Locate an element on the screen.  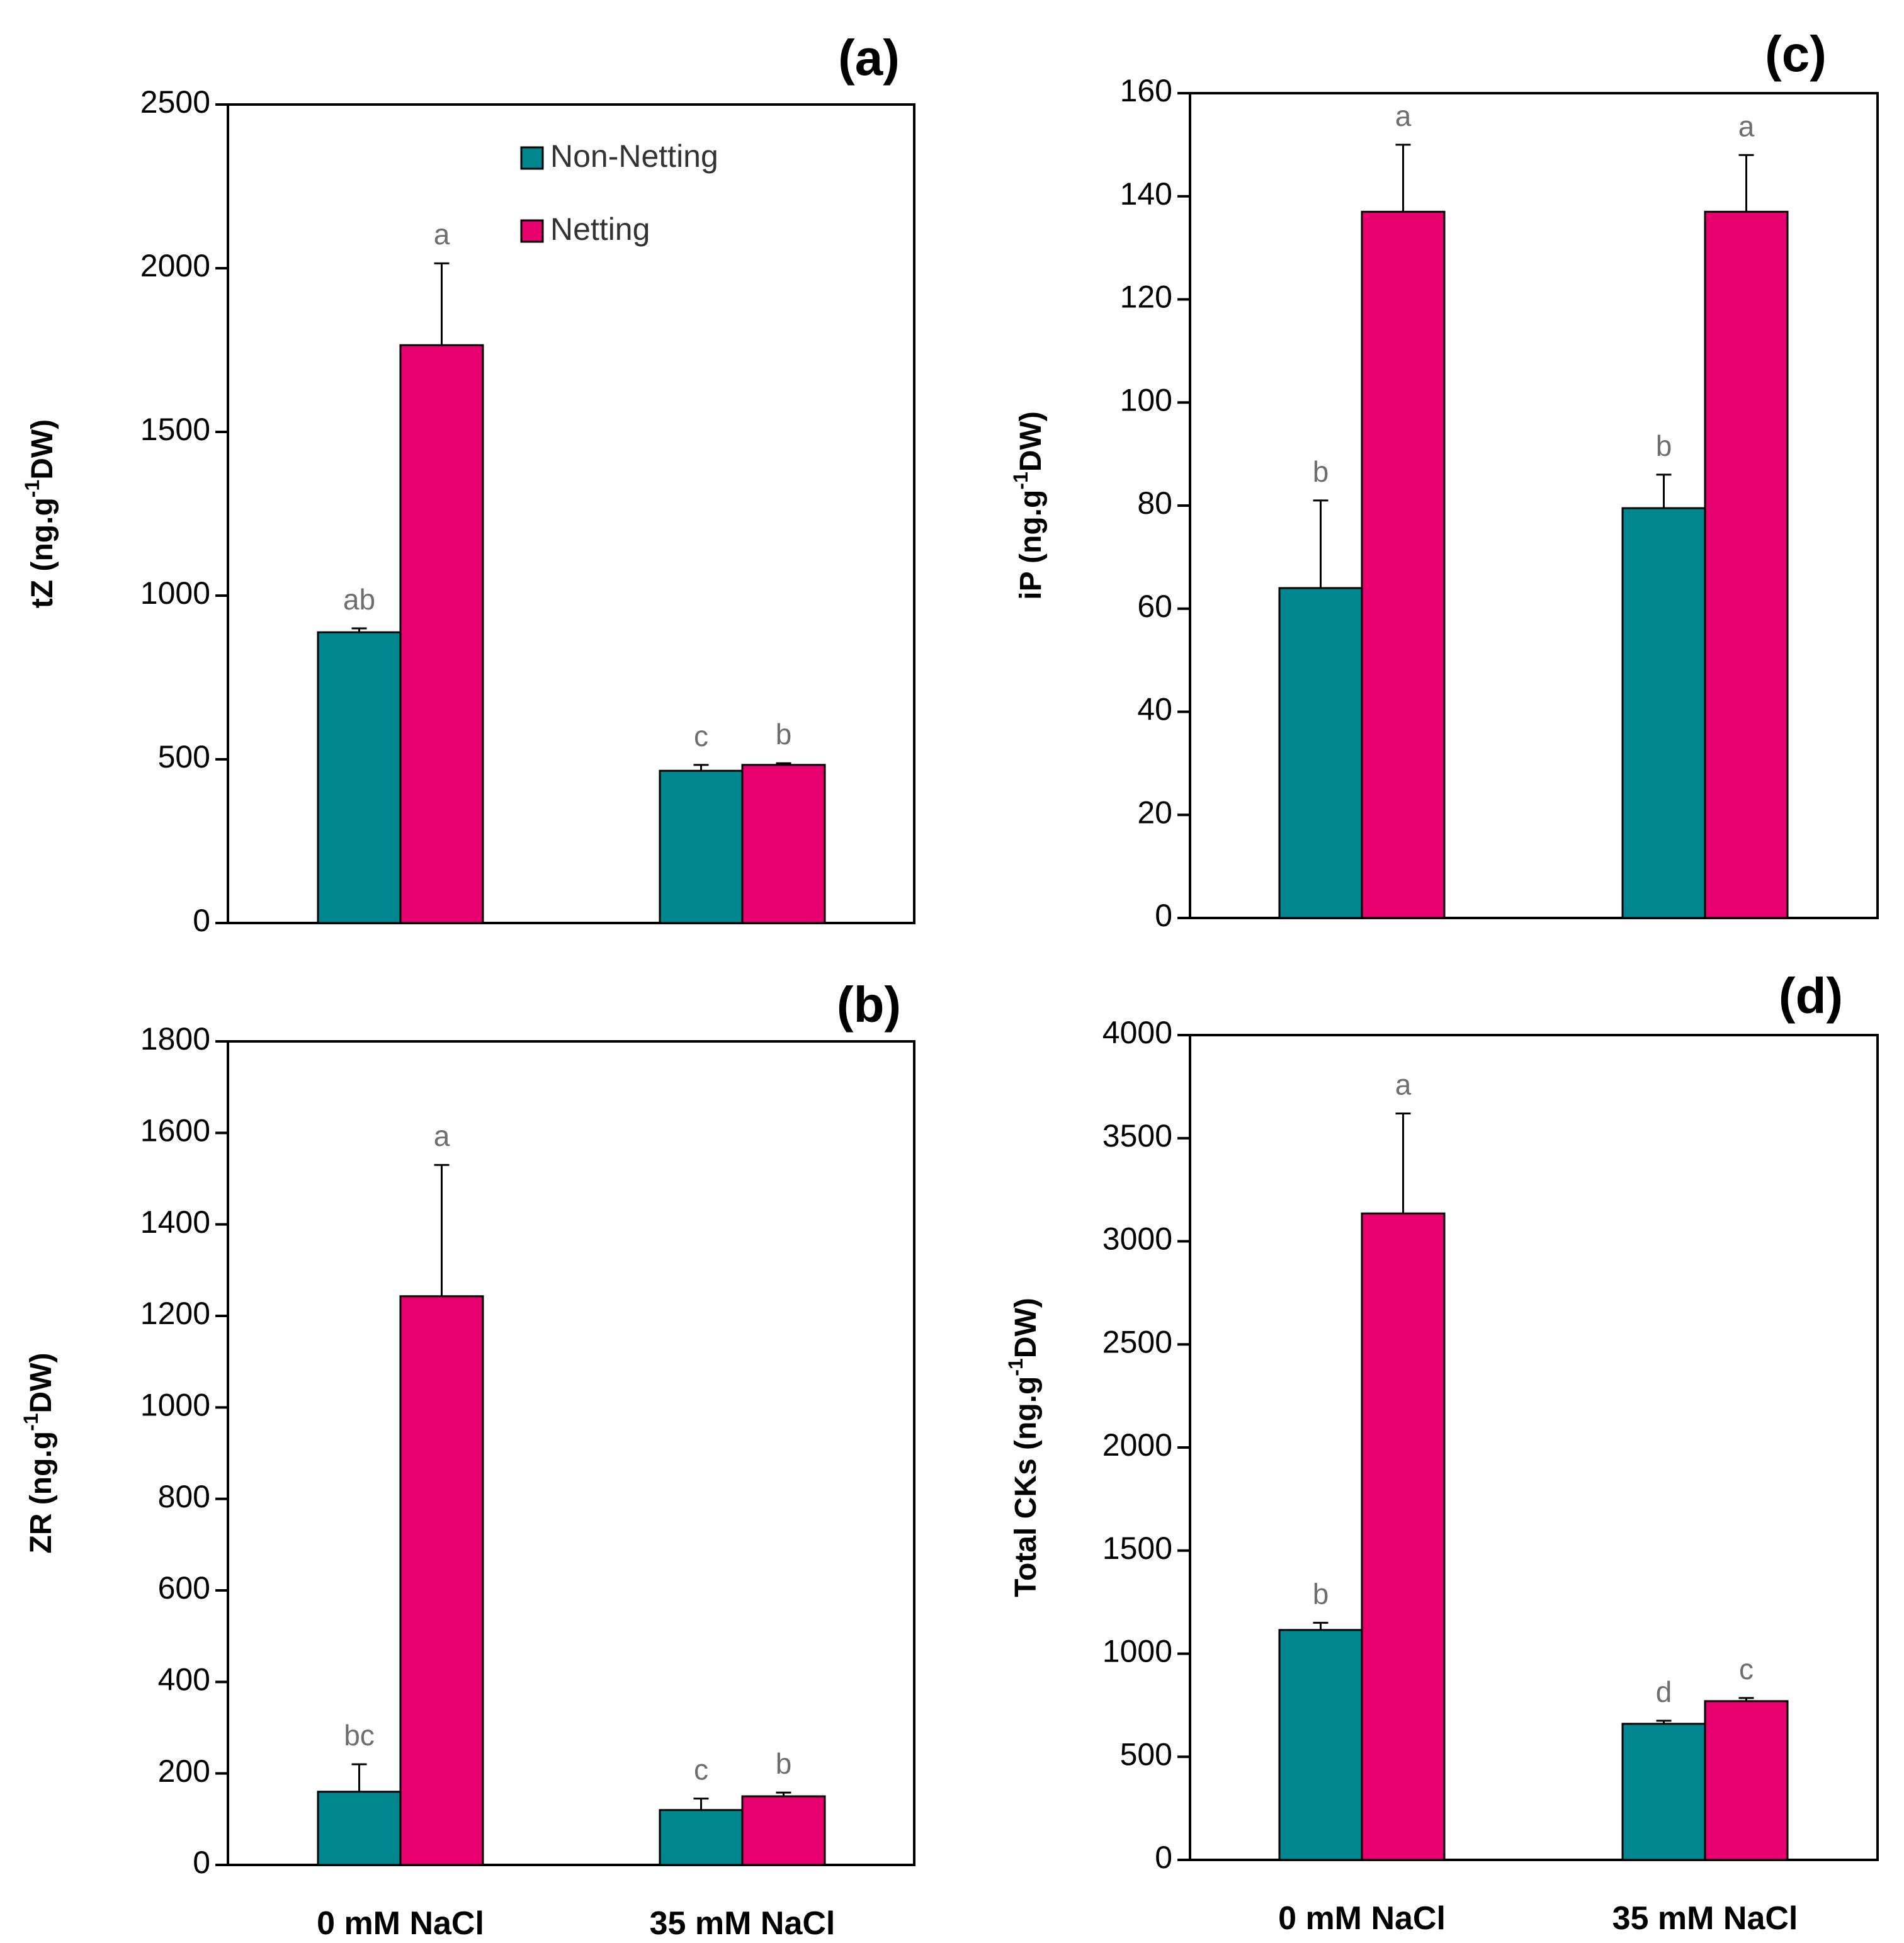
y-tick-label: 60 is located at coordinates (1154, 606).